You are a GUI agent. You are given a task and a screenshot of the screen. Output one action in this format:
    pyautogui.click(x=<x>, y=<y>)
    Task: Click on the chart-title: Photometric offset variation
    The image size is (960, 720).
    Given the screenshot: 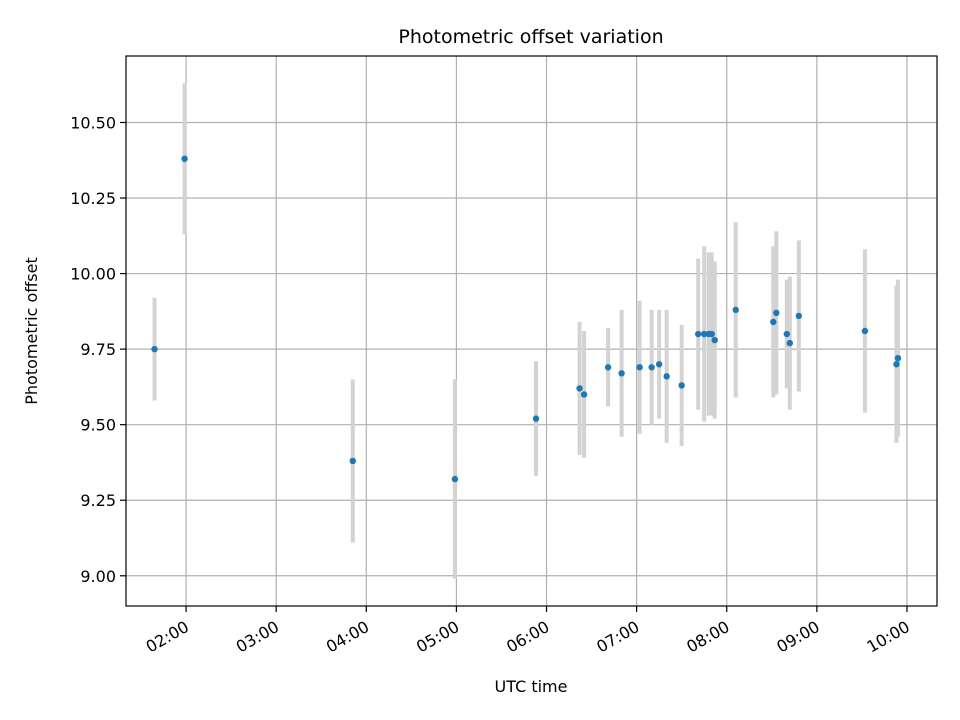 What is the action you would take?
    pyautogui.click(x=530, y=37)
    